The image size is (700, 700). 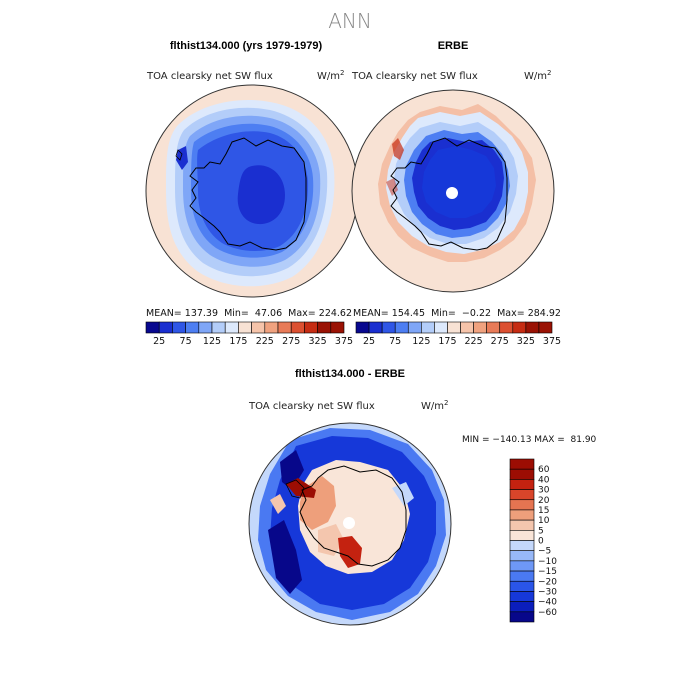 I want to click on colorbar-obs: 25 75 125 175 225 275 325 375, so click(x=458, y=334).